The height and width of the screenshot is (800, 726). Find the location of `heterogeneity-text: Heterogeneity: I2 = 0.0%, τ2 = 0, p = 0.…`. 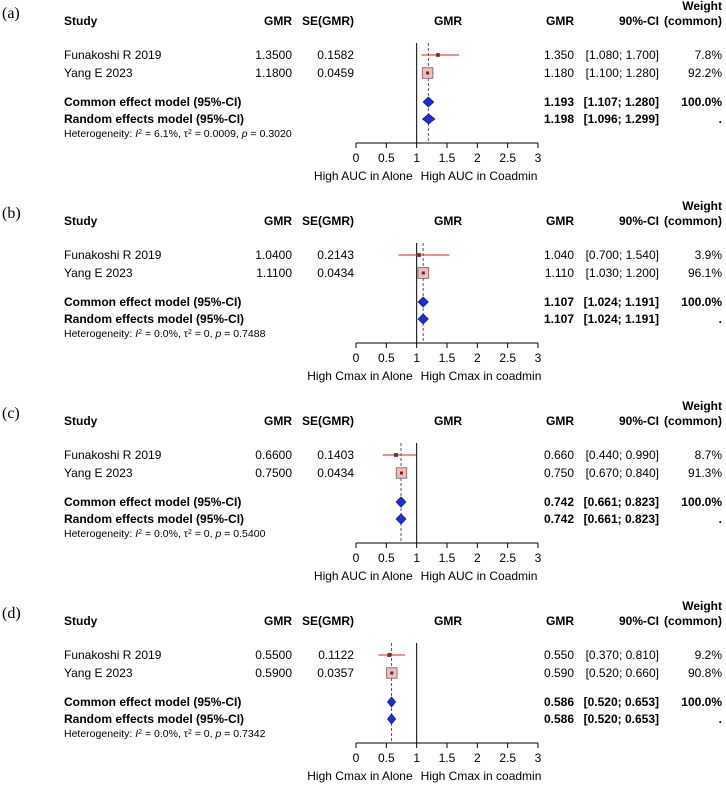

heterogeneity-text: Heterogeneity: I2 = 0.0%, τ2 = 0, p = 0.… is located at coordinates (165, 734).